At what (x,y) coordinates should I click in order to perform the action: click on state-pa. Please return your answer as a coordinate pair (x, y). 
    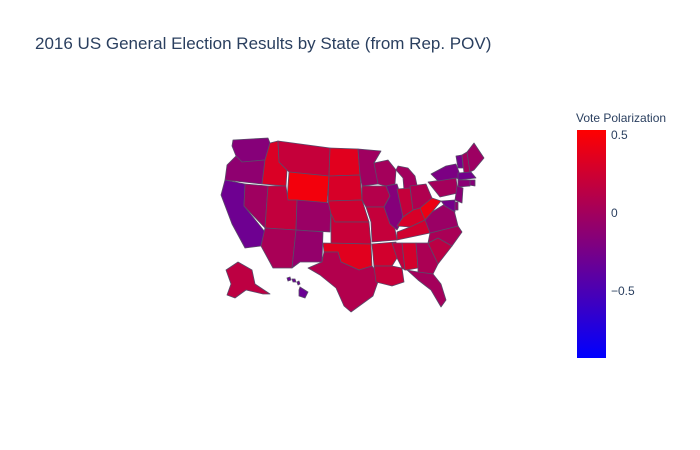
    Looking at the image, I should click on (443, 187).